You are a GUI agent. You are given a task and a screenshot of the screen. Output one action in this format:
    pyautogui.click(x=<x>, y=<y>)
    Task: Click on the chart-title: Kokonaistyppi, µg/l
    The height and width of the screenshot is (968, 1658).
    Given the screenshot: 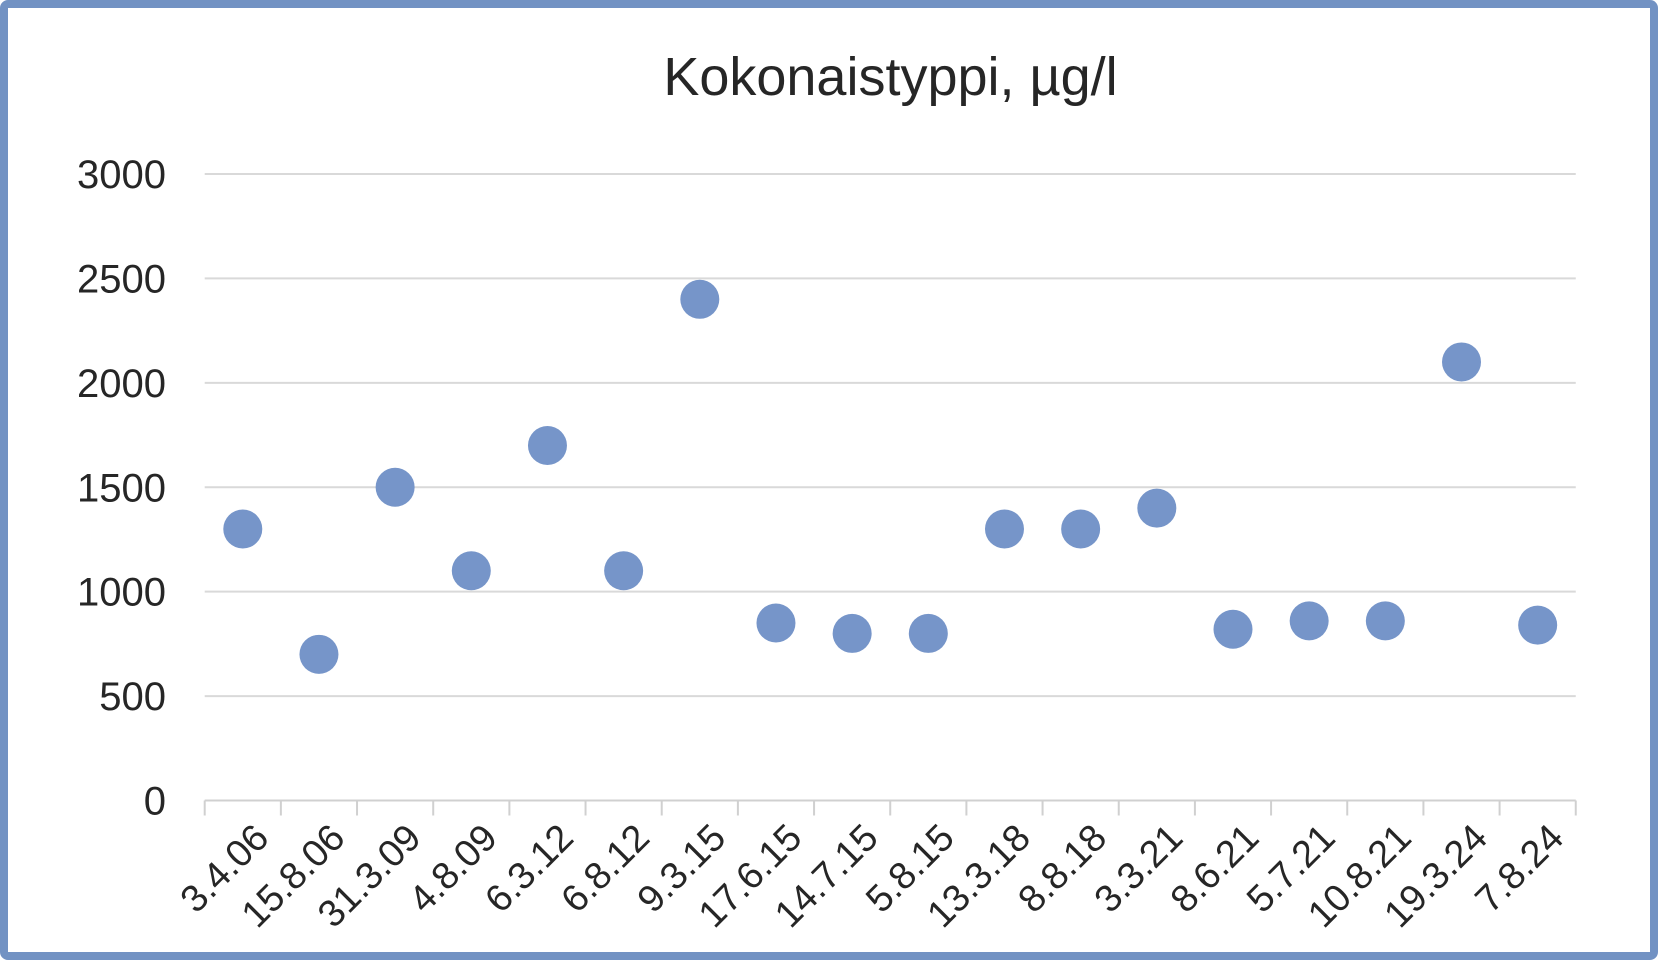 What is the action you would take?
    pyautogui.click(x=890, y=77)
    